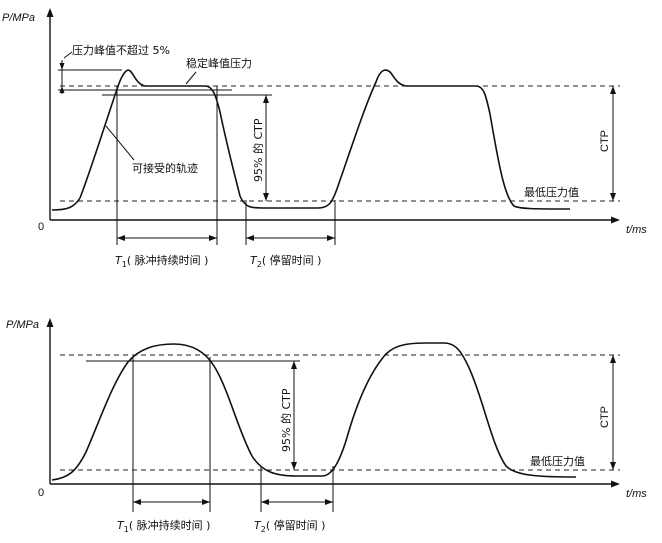 Image resolution: width=662 pixels, height=543 pixels. Describe the element at coordinates (22, 325) in the screenshot. I see `bottom-y-axis-label: P/MPa` at that location.